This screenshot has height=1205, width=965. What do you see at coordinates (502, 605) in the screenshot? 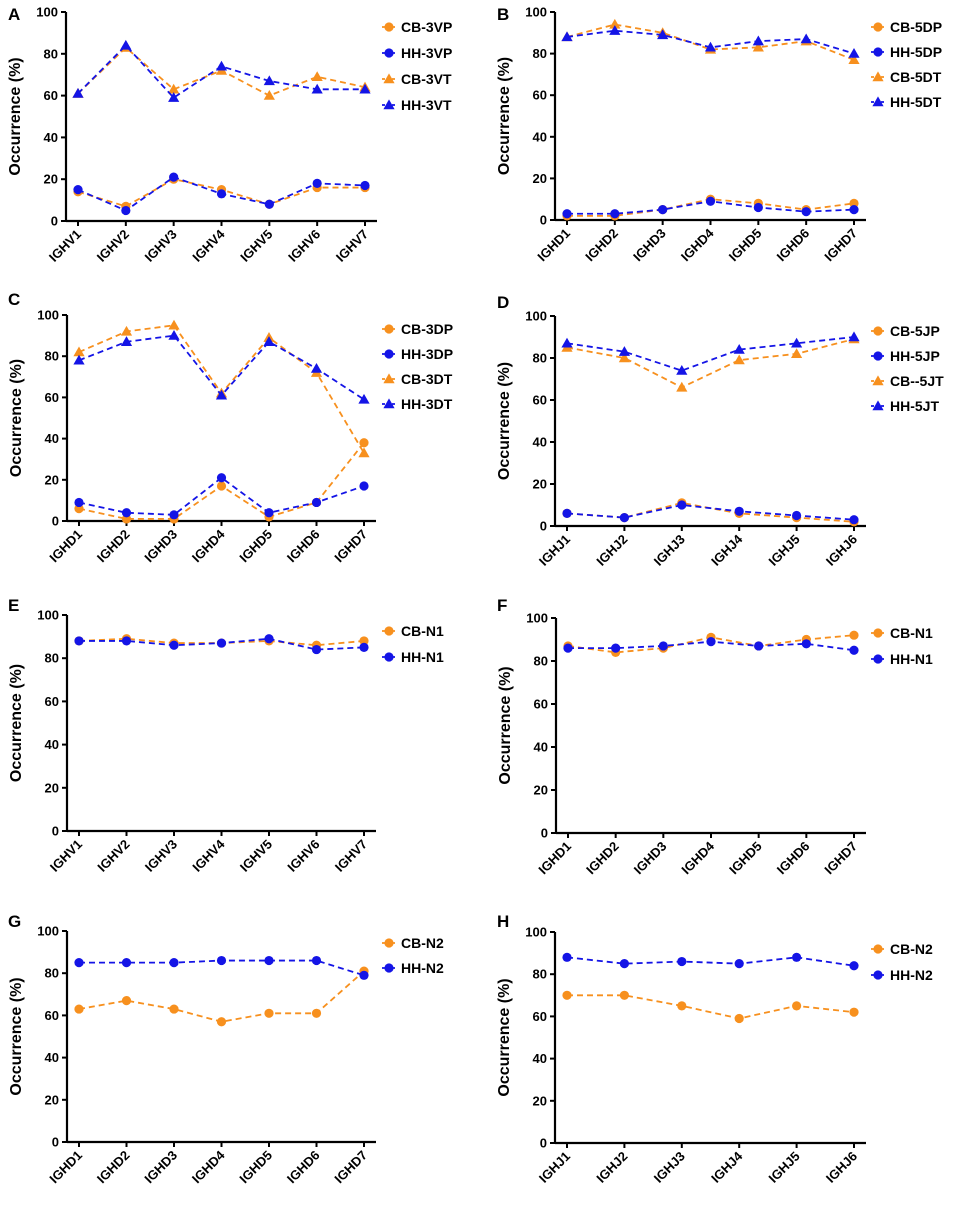
I see `panel-letter-f: F` at bounding box center [502, 605].